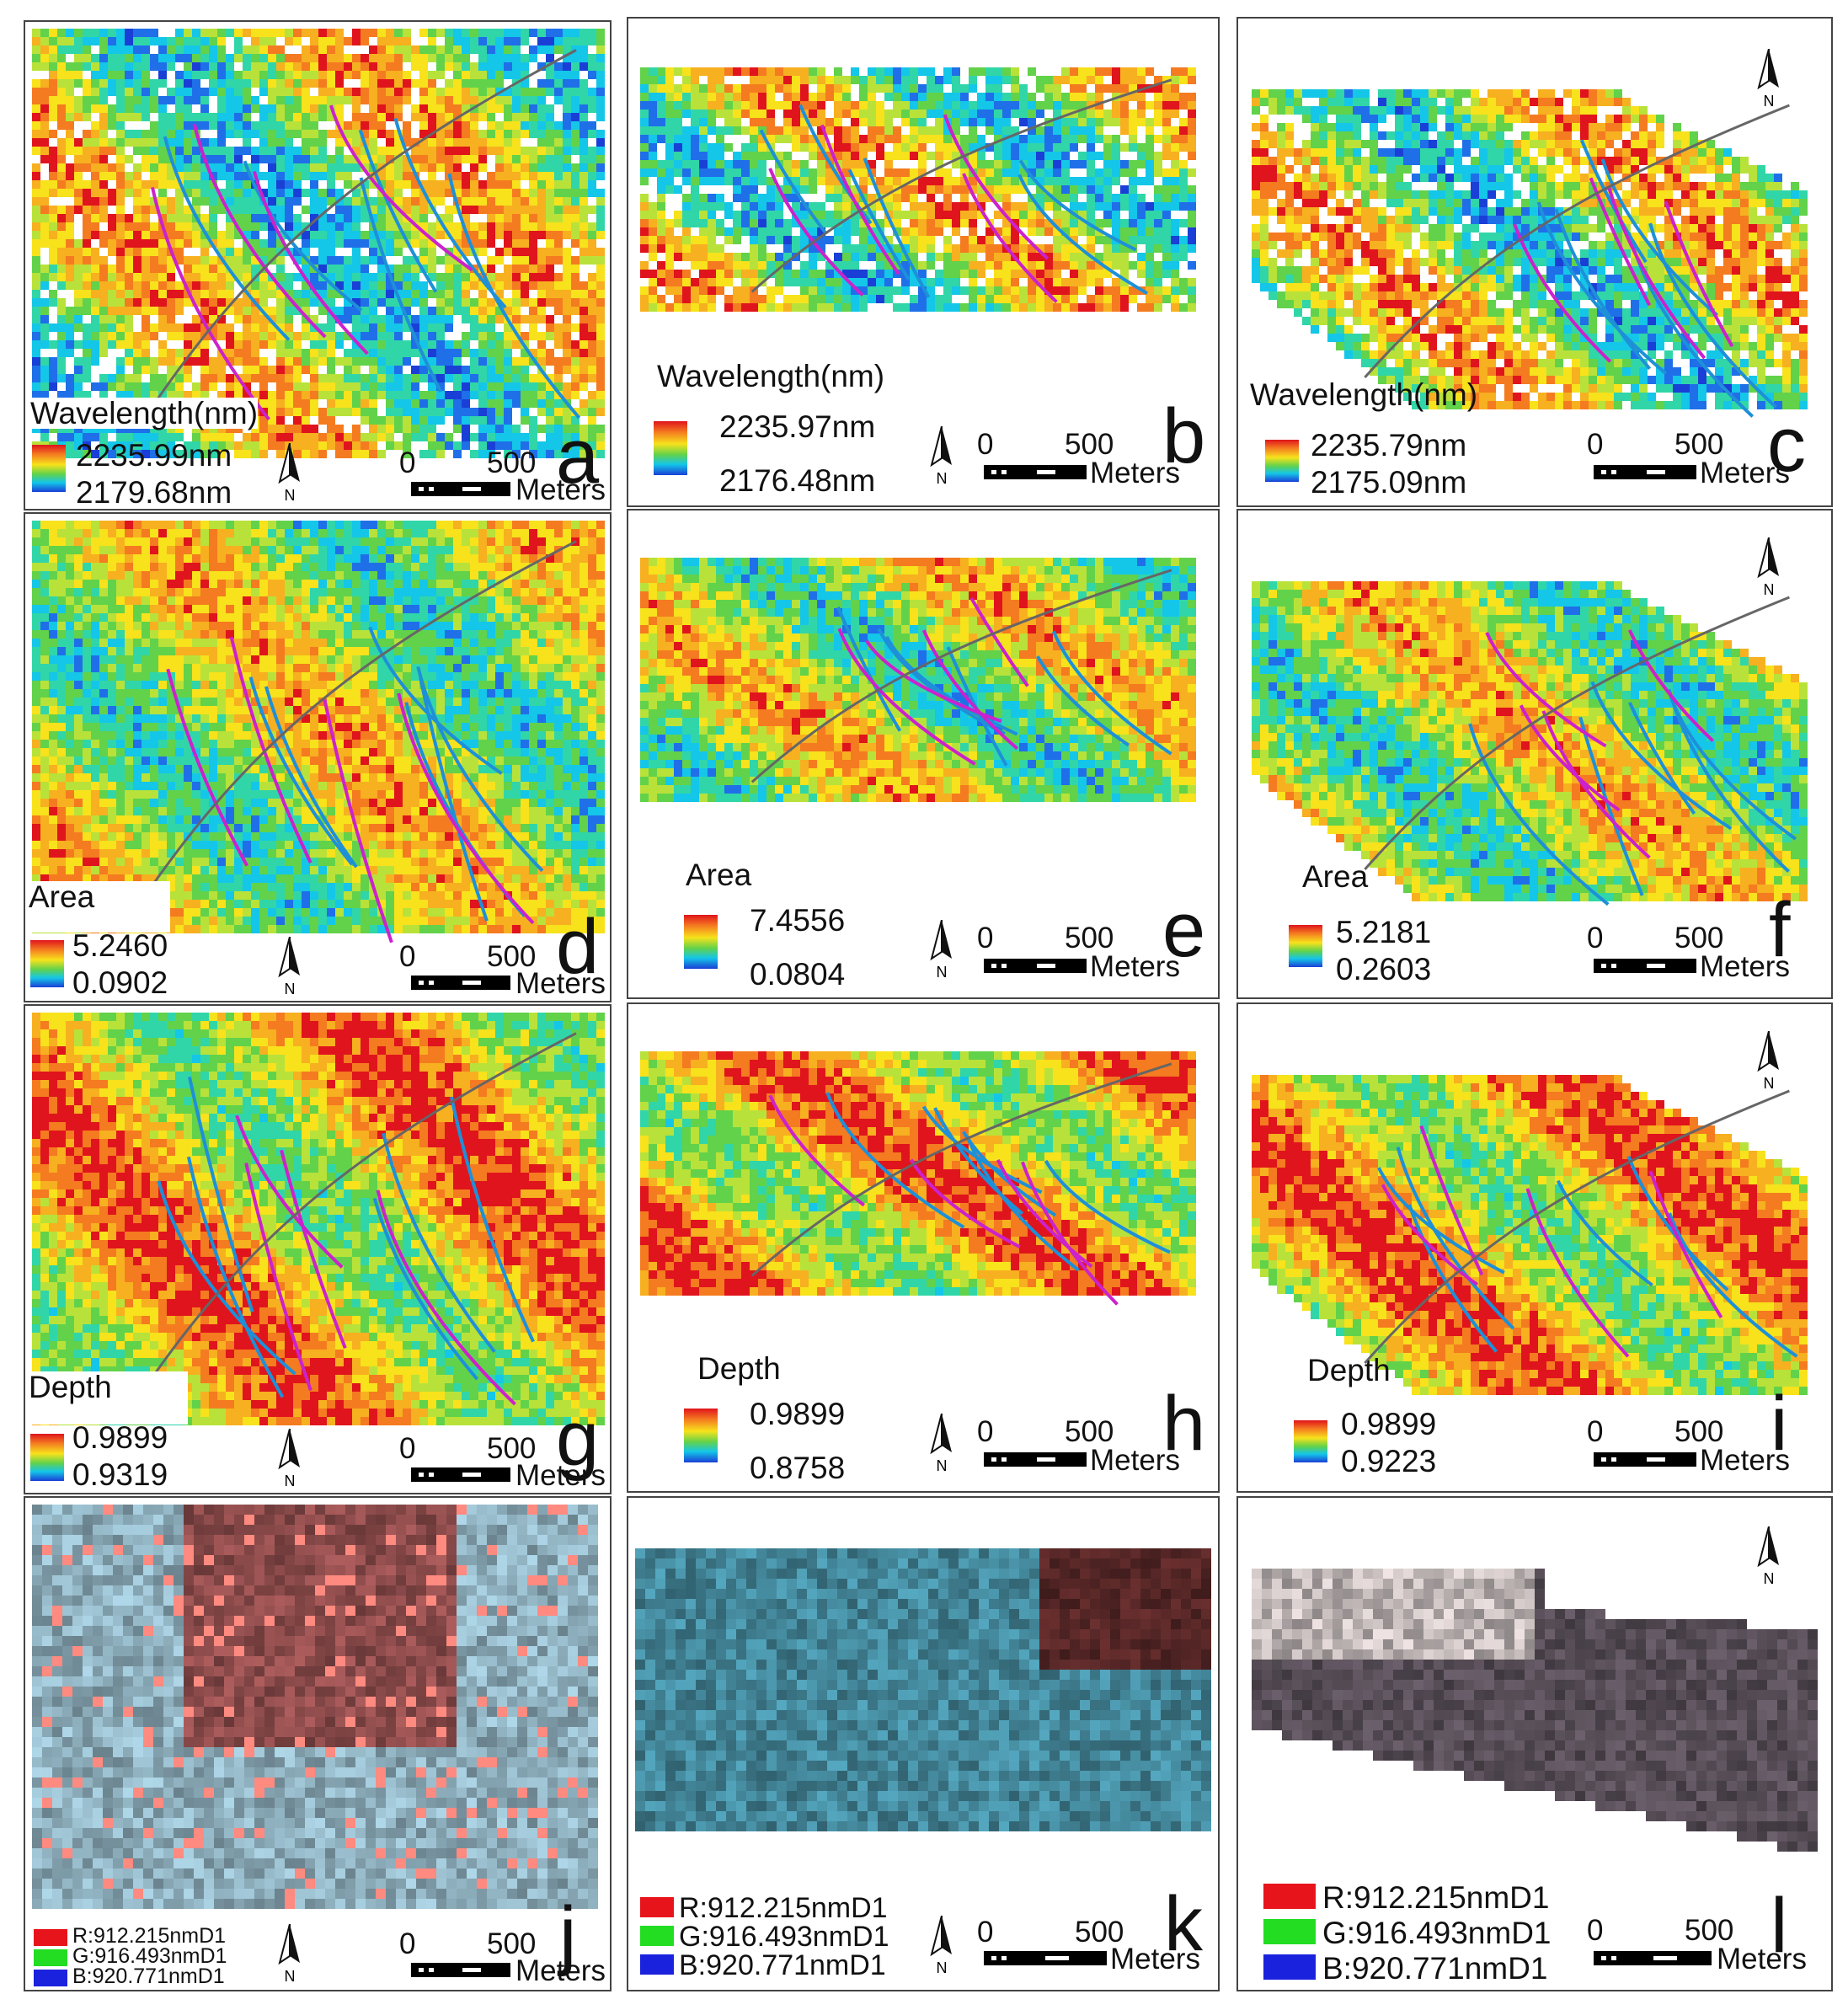 This screenshot has width=1848, height=2010. What do you see at coordinates (923, 1689) in the screenshot?
I see `rgb-composite-map-k` at bounding box center [923, 1689].